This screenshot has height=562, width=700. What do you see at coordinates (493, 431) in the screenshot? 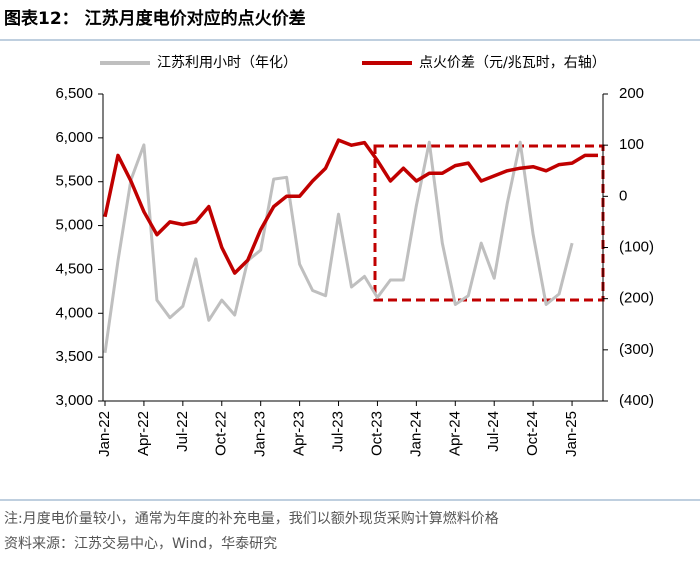
I see `x-tick-label: Jul-24` at bounding box center [493, 431].